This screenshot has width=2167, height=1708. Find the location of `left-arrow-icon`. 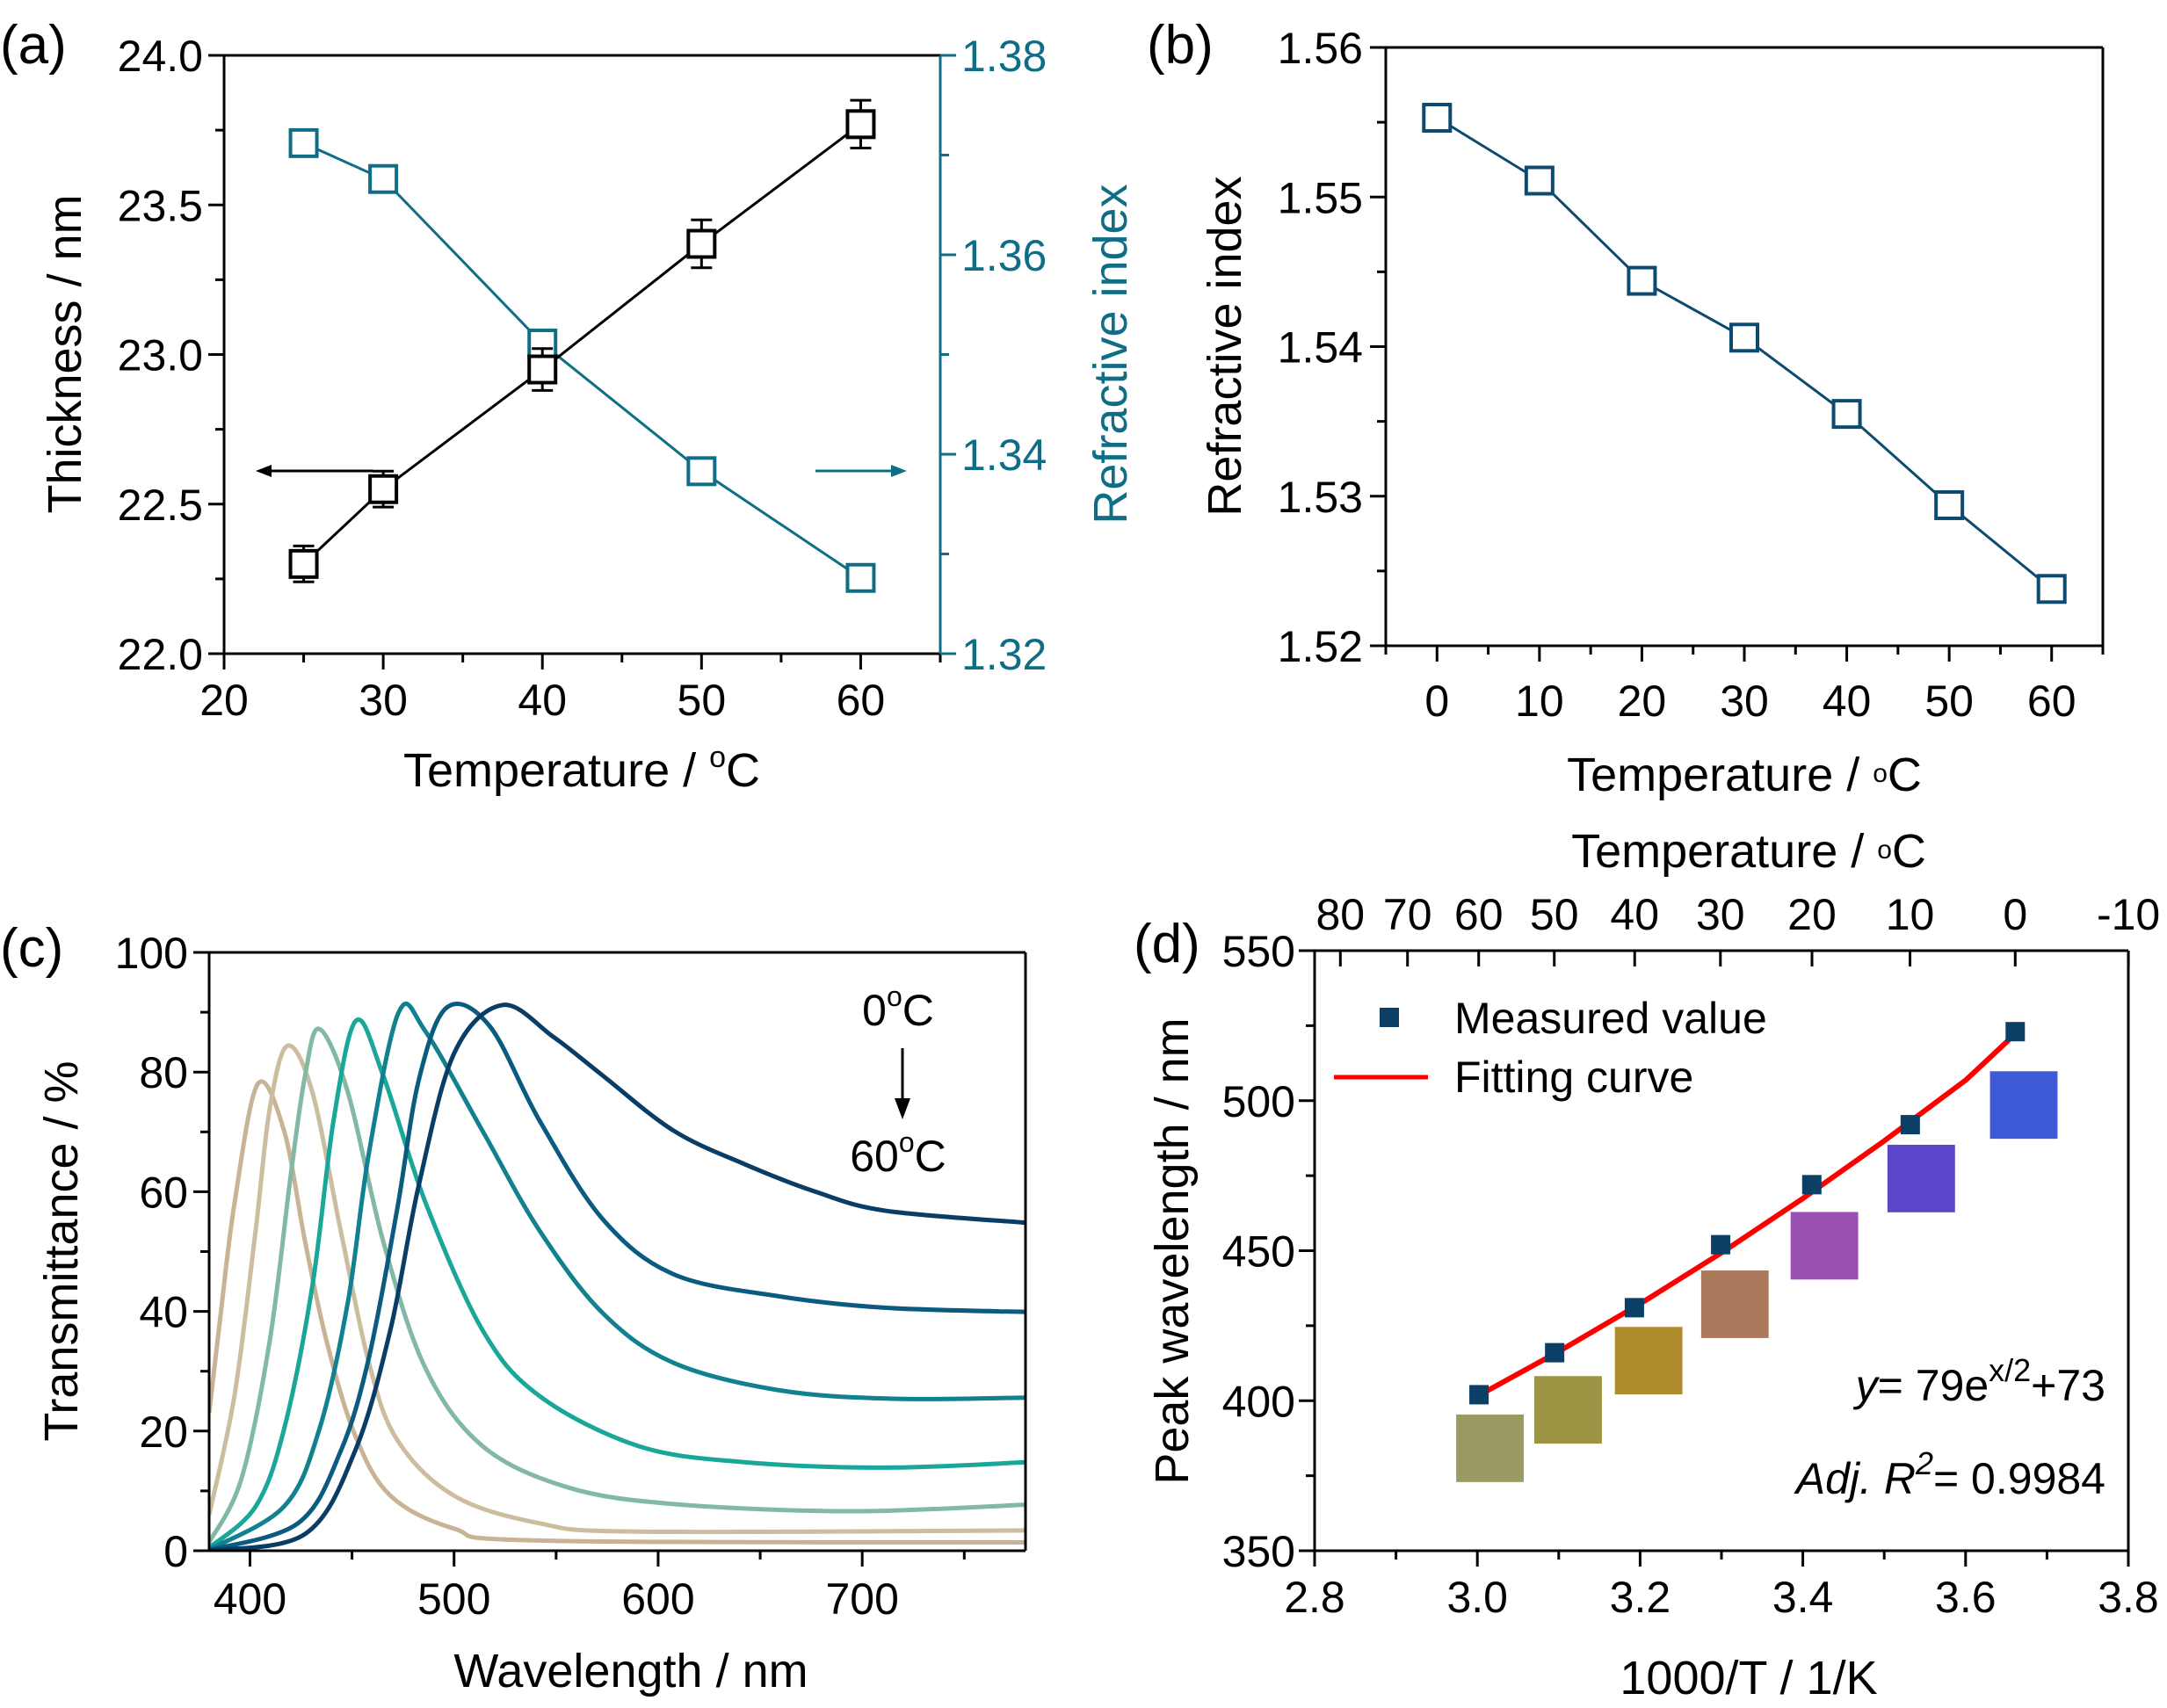

left-arrow-icon is located at coordinates (264, 471).